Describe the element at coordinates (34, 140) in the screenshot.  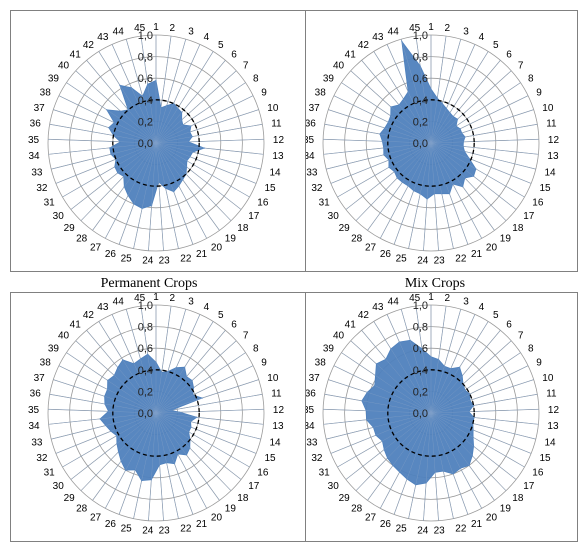
I see `category-label: 35` at that location.